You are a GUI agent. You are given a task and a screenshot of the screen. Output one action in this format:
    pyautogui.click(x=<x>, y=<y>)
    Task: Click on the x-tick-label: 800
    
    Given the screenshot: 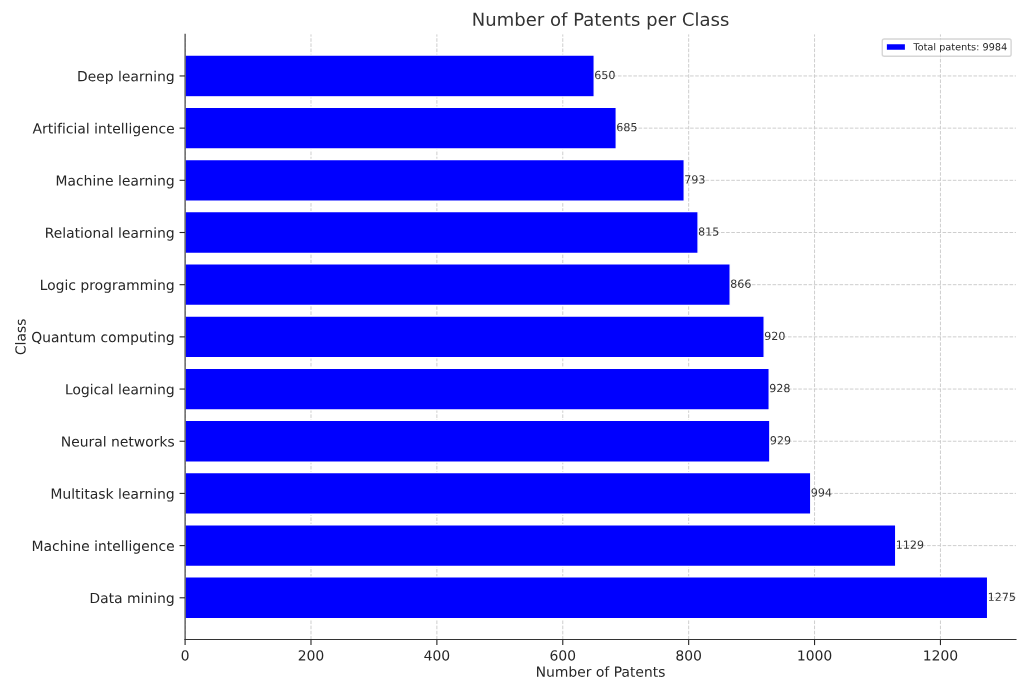 What is the action you would take?
    pyautogui.click(x=688, y=655)
    